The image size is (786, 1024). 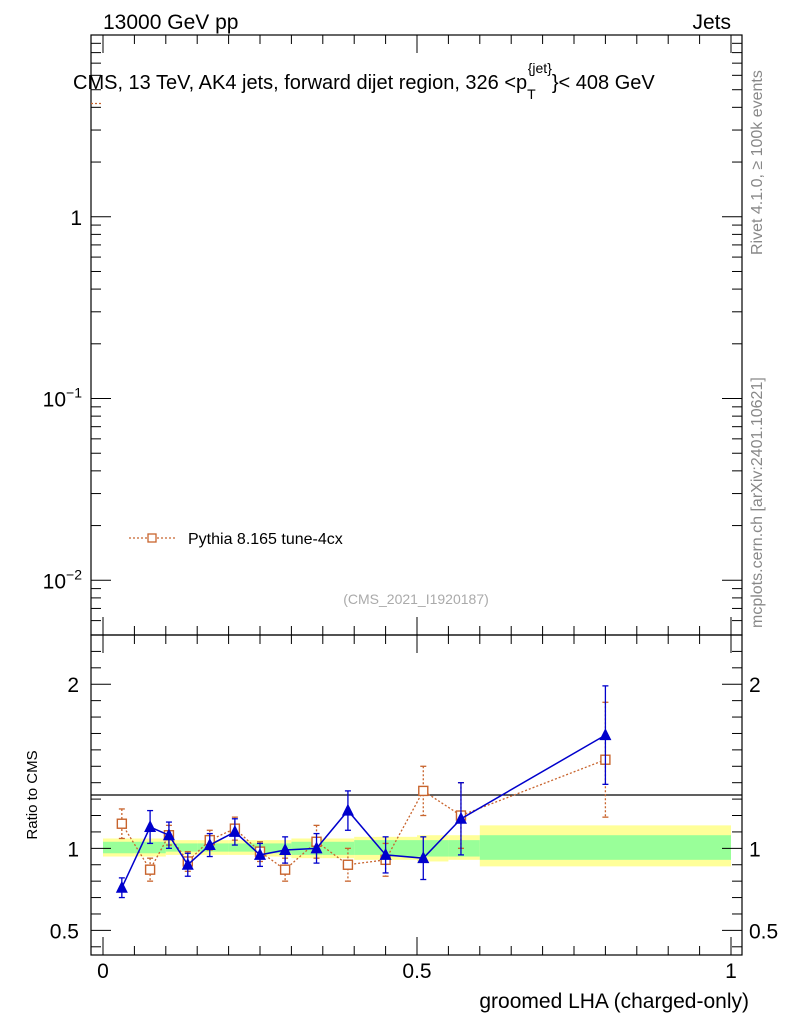 I want to click on ratio-x-tick-label: 0.5, so click(x=416, y=971).